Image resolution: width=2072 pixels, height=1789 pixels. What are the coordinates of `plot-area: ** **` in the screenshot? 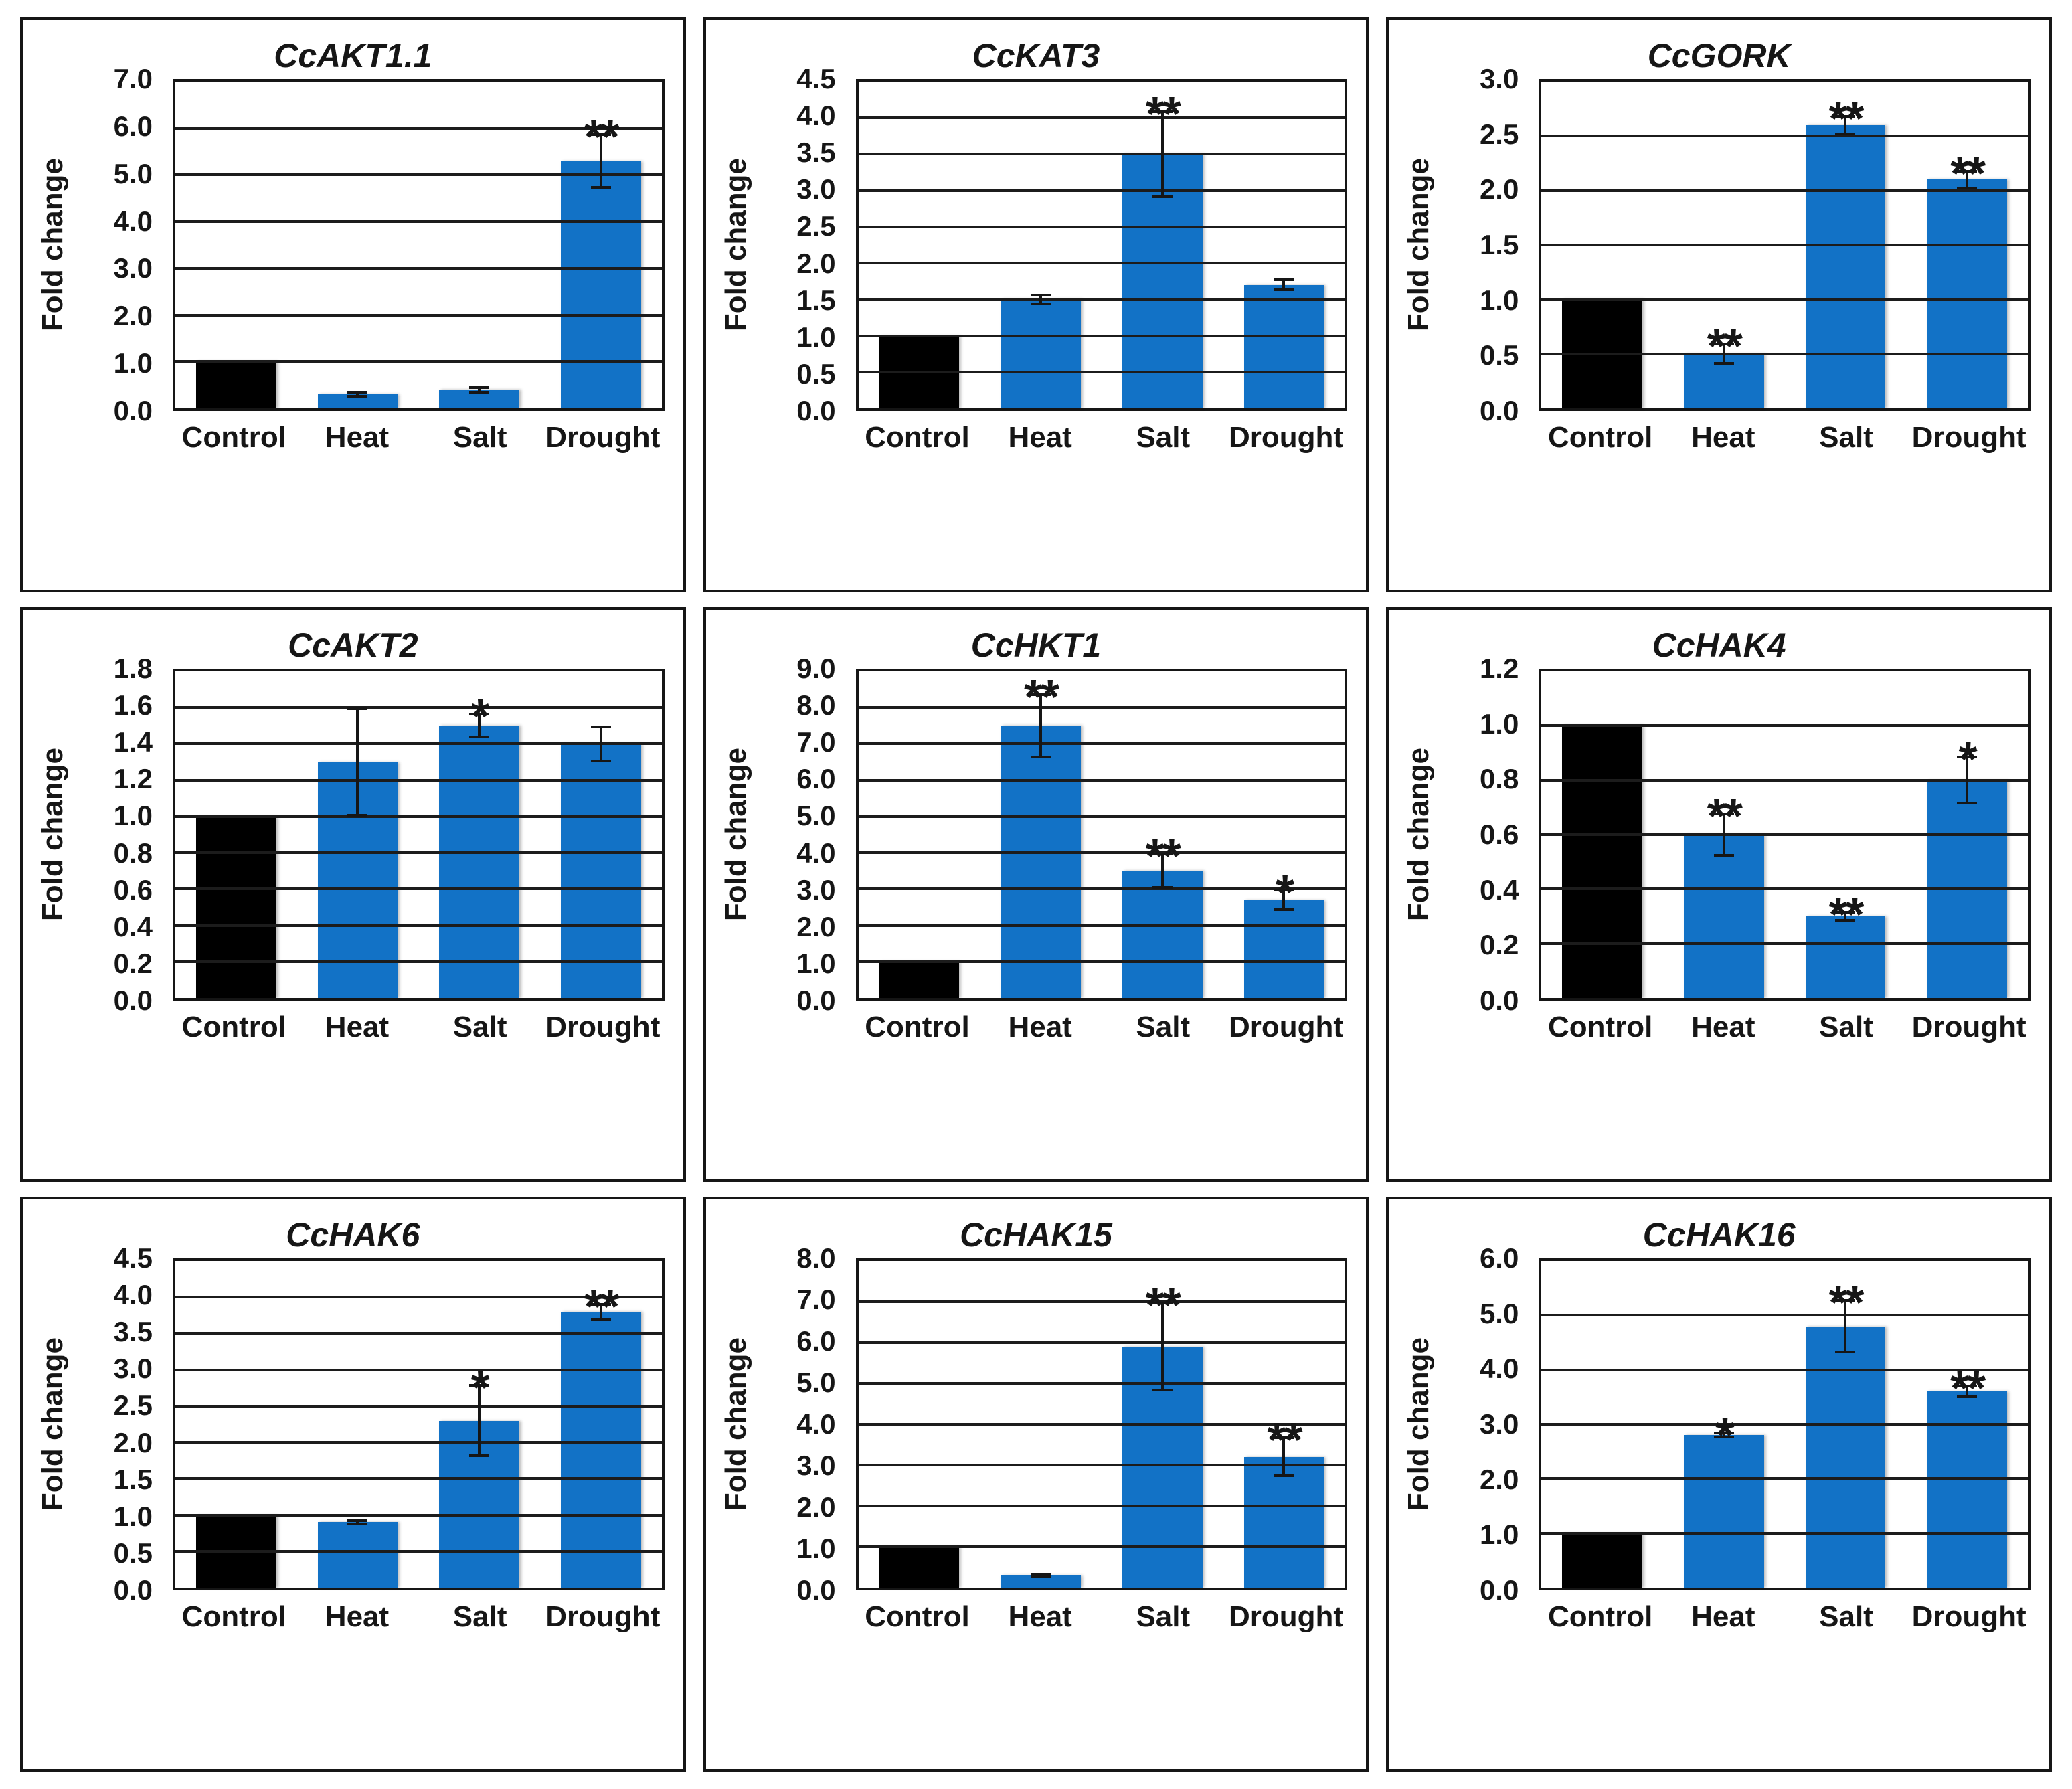 It's located at (1101, 1424).